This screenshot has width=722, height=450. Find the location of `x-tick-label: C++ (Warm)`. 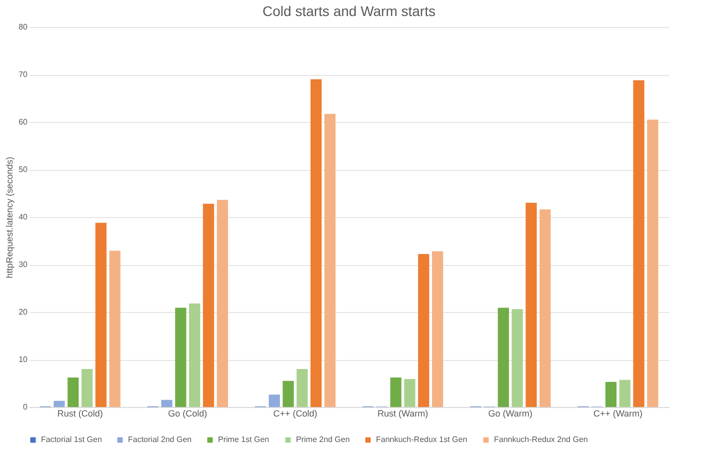

x-tick-label: C++ (Warm) is located at coordinates (617, 413).